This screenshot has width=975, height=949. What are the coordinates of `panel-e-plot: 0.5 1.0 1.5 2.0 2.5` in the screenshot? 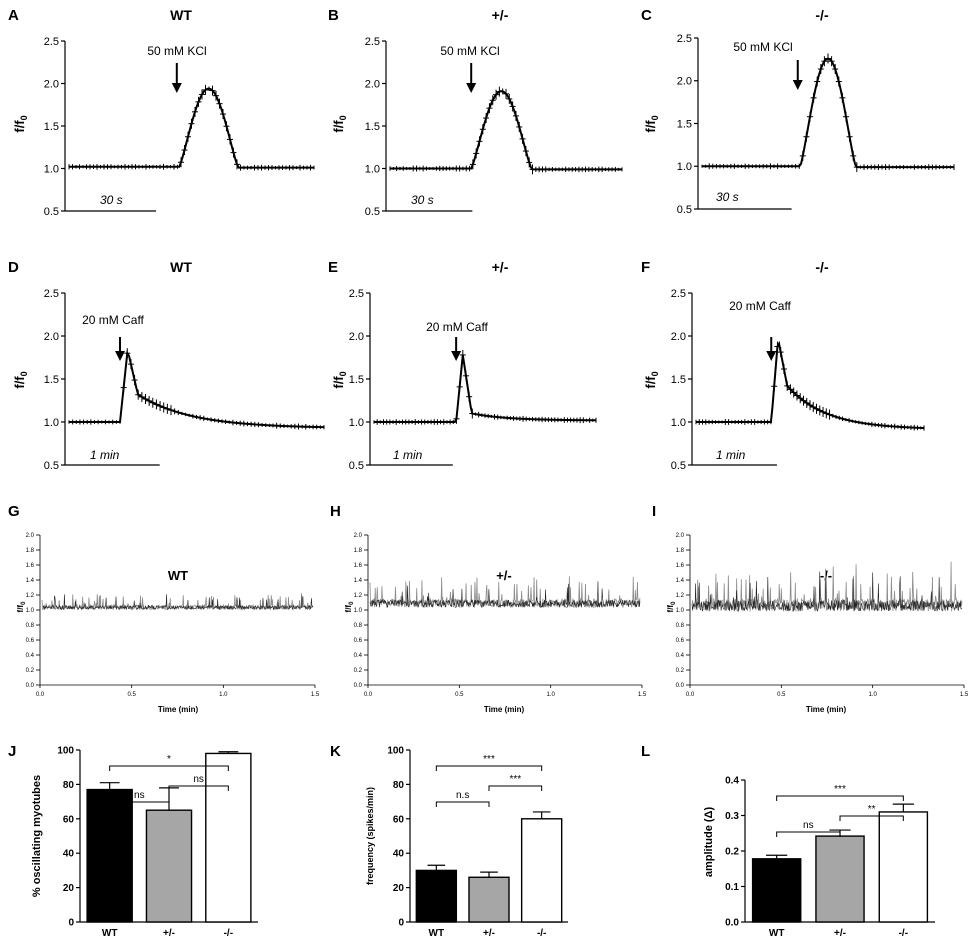 It's located at (473, 380).